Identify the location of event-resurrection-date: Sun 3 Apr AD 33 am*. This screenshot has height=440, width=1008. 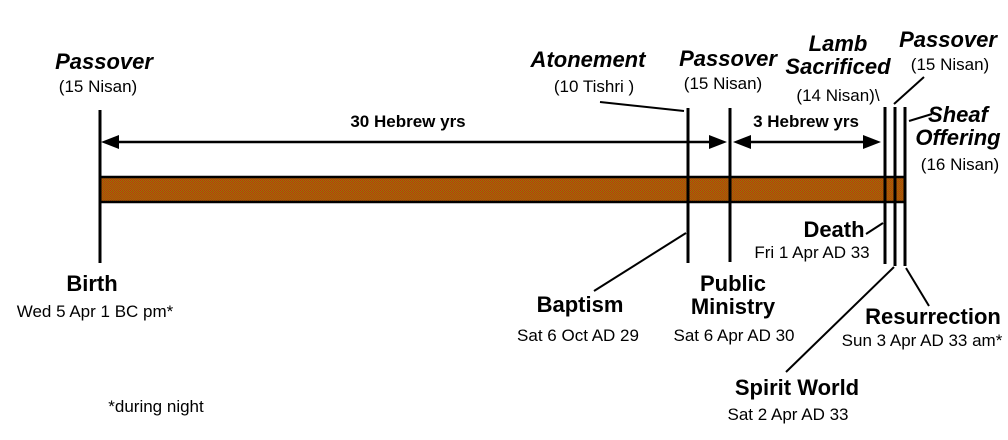
(922, 340).